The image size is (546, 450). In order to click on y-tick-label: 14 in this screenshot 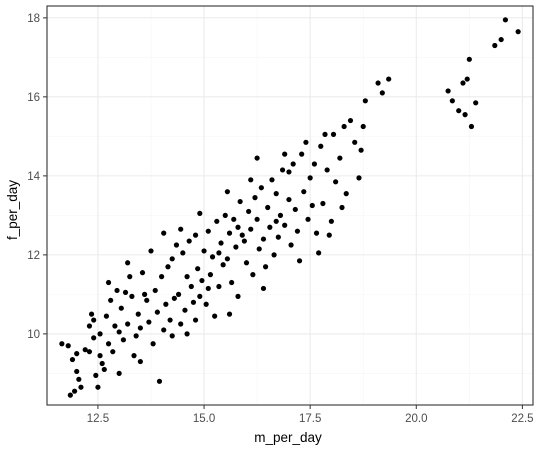, I will do `click(33, 177)`.